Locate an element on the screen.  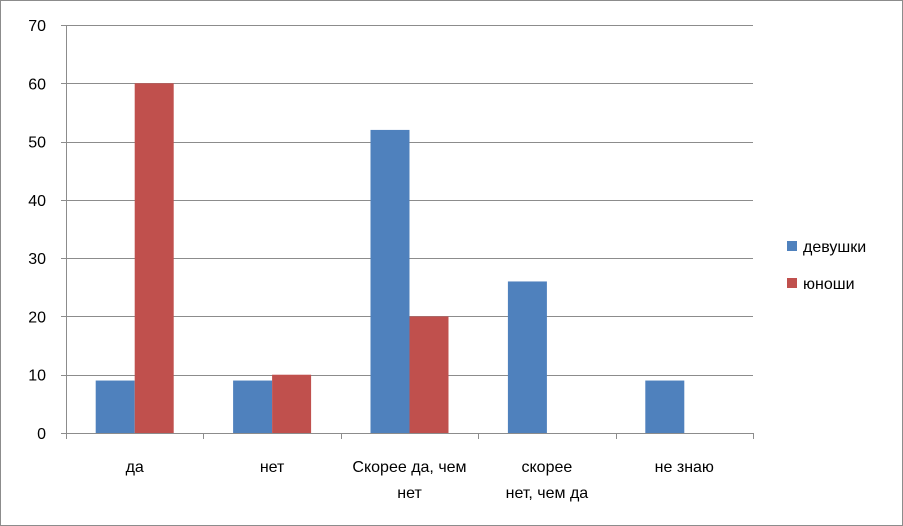
y-tick-labels: 0 10 20 30 40 50 60 70 is located at coordinates (37, 230).